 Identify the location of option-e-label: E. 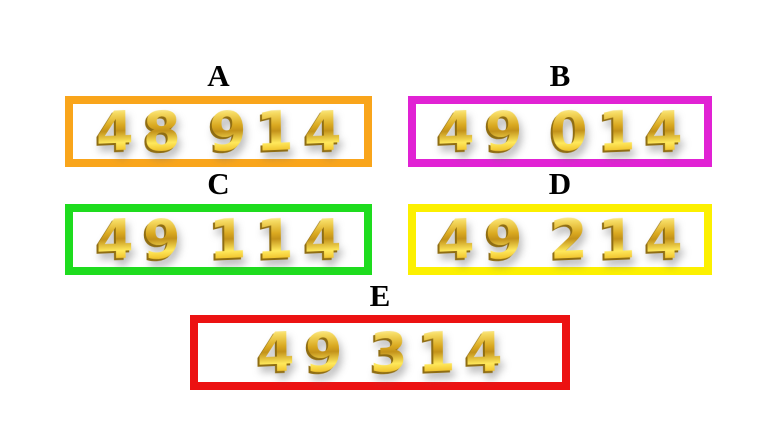
(380, 295).